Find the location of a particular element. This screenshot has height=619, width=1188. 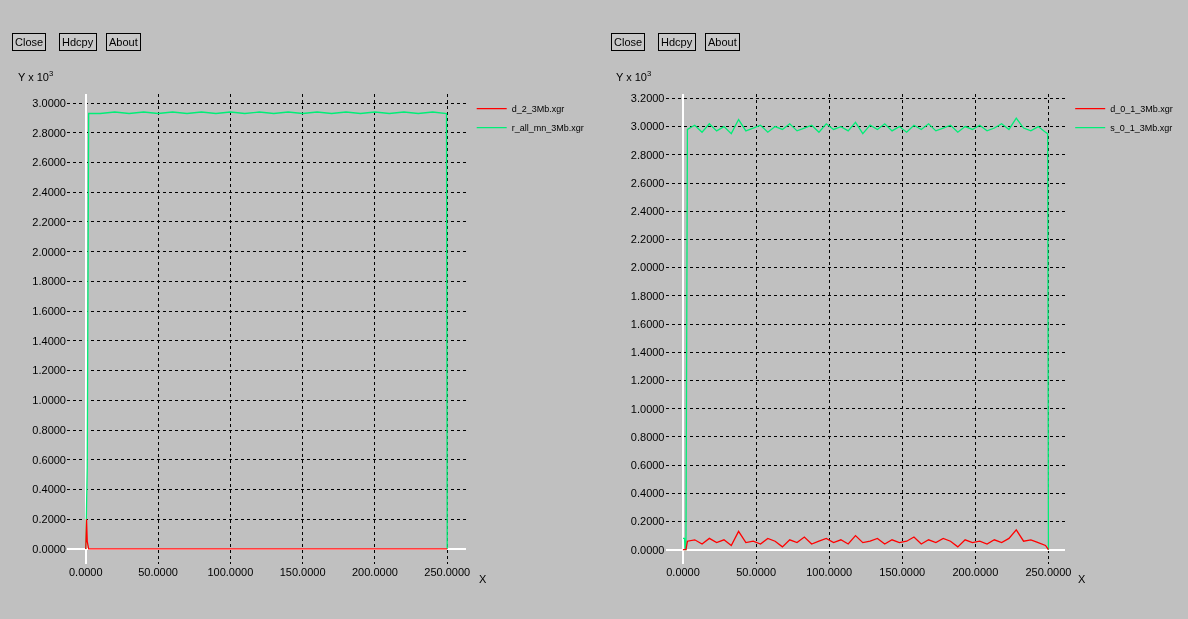

legend-label: d_0_1_3Mb.xgr is located at coordinates (1141, 109).